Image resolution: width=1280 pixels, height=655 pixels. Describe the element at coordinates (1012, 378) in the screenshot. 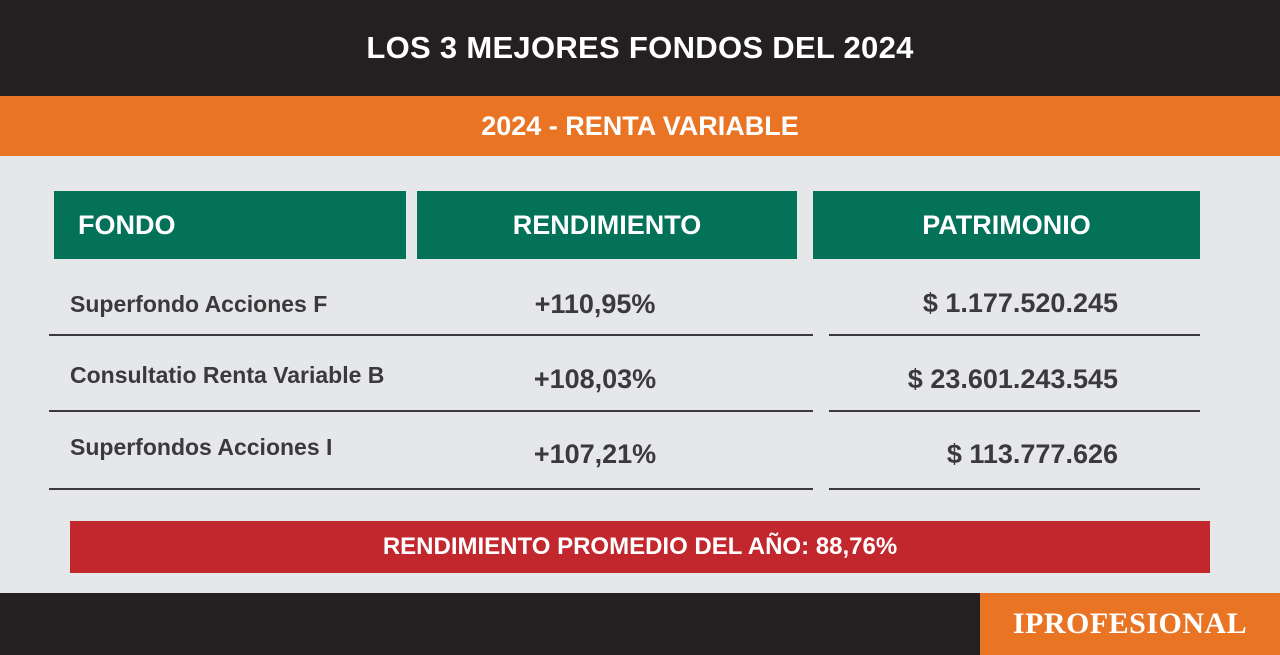

I see `row-2-patrimonio: $ 23.601.243.545` at that location.